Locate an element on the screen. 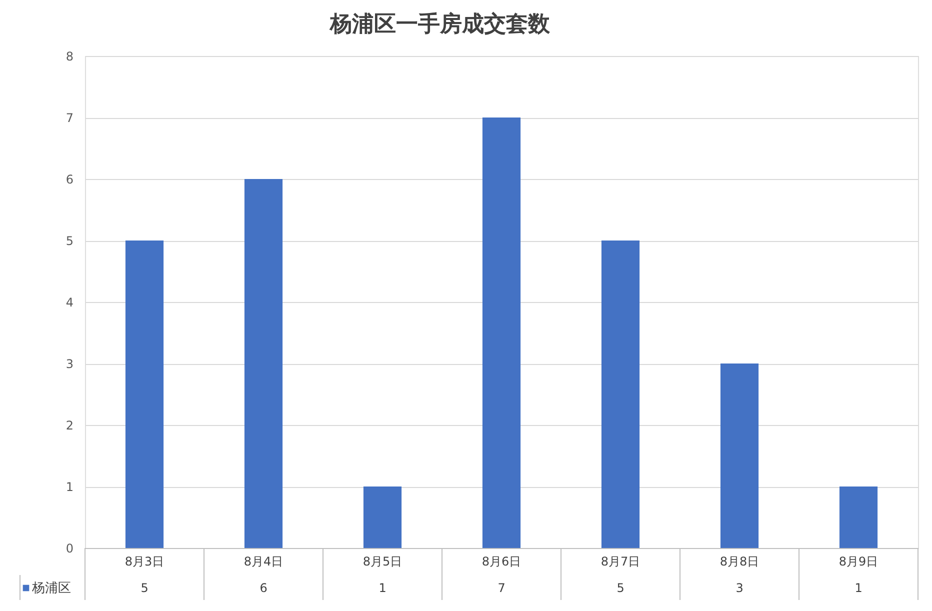 The width and height of the screenshot is (932, 611). y-tick-label: 8 is located at coordinates (70, 57).